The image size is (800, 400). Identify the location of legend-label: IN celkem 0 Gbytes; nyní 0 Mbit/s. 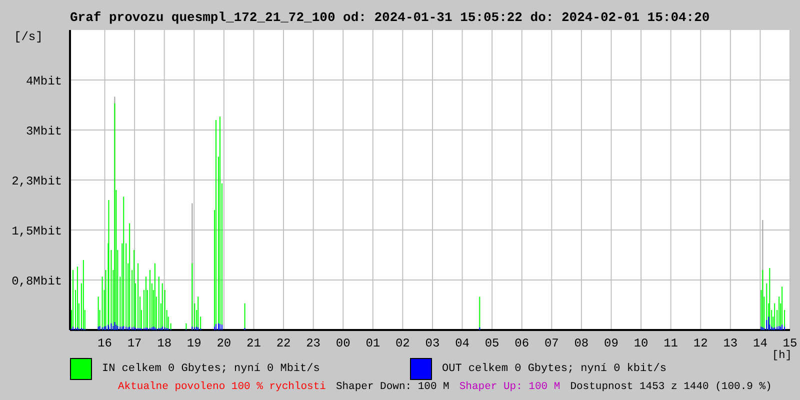
(211, 369).